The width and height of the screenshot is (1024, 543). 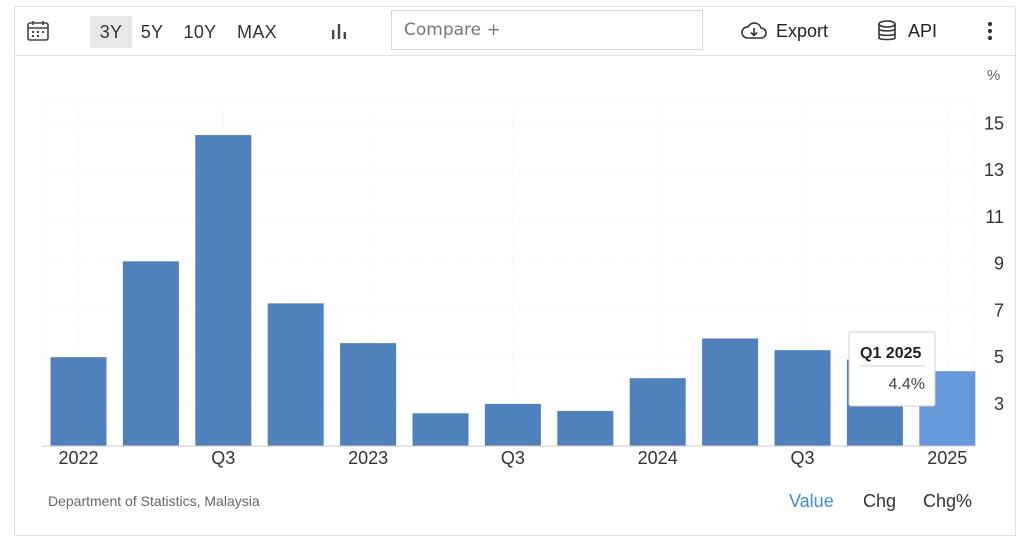 I want to click on y-tick-label: 9, so click(x=999, y=264).